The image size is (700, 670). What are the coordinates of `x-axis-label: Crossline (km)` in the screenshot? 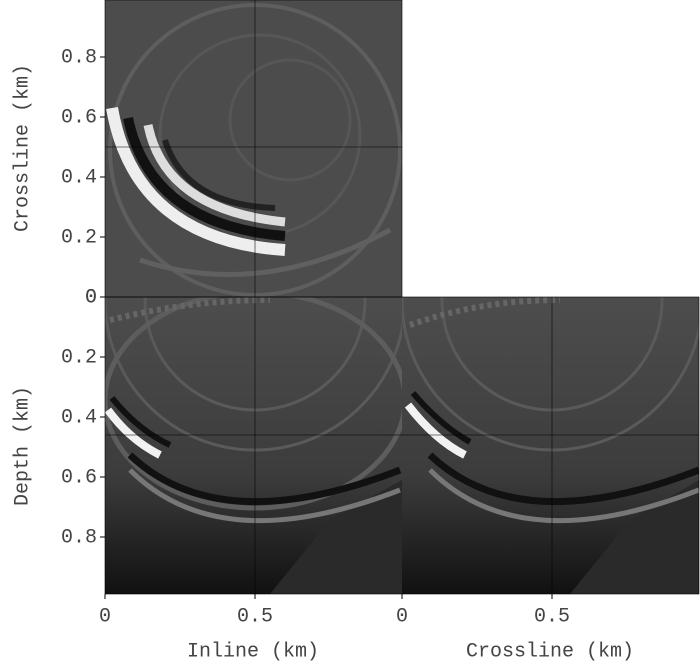 It's located at (550, 651).